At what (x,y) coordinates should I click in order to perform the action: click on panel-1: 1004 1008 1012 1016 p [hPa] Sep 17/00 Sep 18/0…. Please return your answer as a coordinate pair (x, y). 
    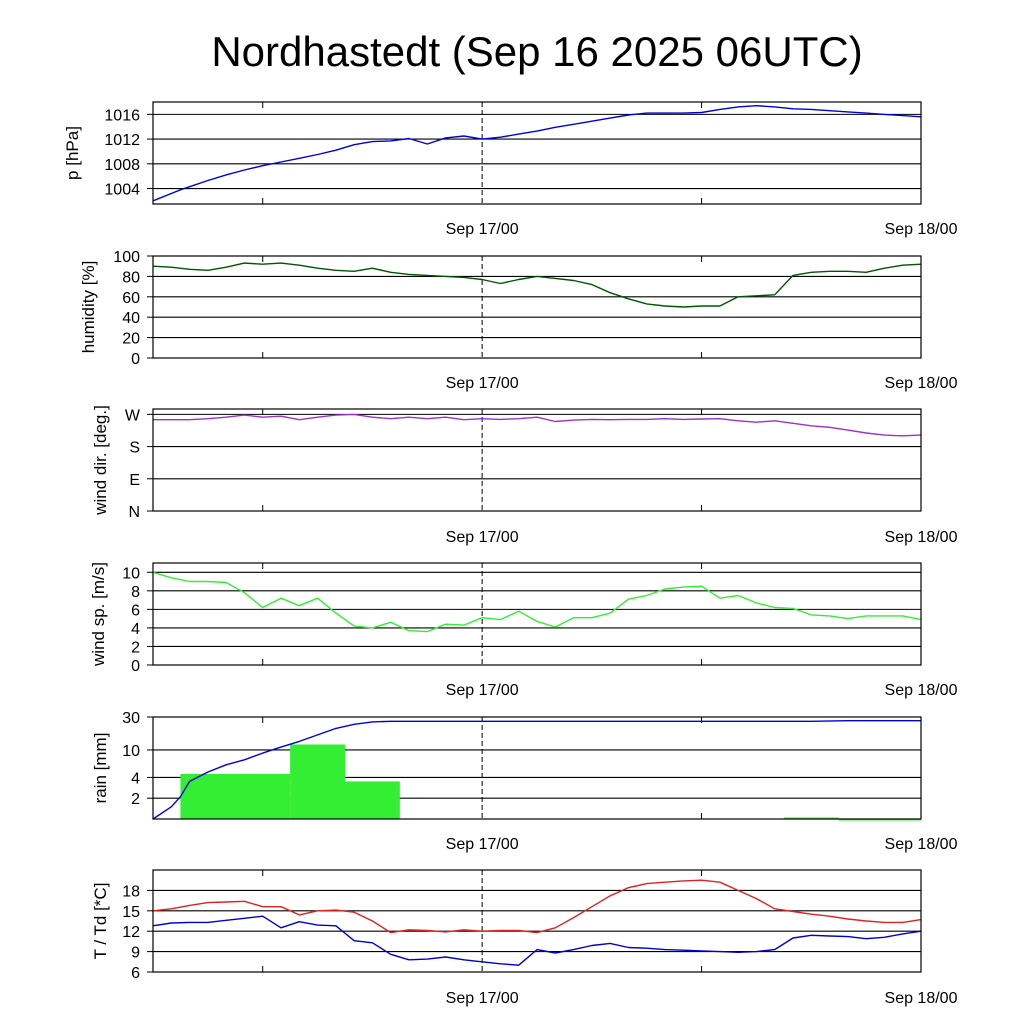
    Looking at the image, I should click on (510, 169).